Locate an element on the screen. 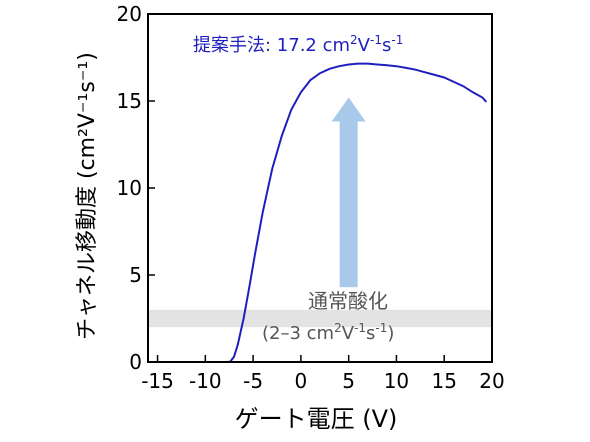  x-axis-label: ゲート電圧 (V) is located at coordinates (316, 419).